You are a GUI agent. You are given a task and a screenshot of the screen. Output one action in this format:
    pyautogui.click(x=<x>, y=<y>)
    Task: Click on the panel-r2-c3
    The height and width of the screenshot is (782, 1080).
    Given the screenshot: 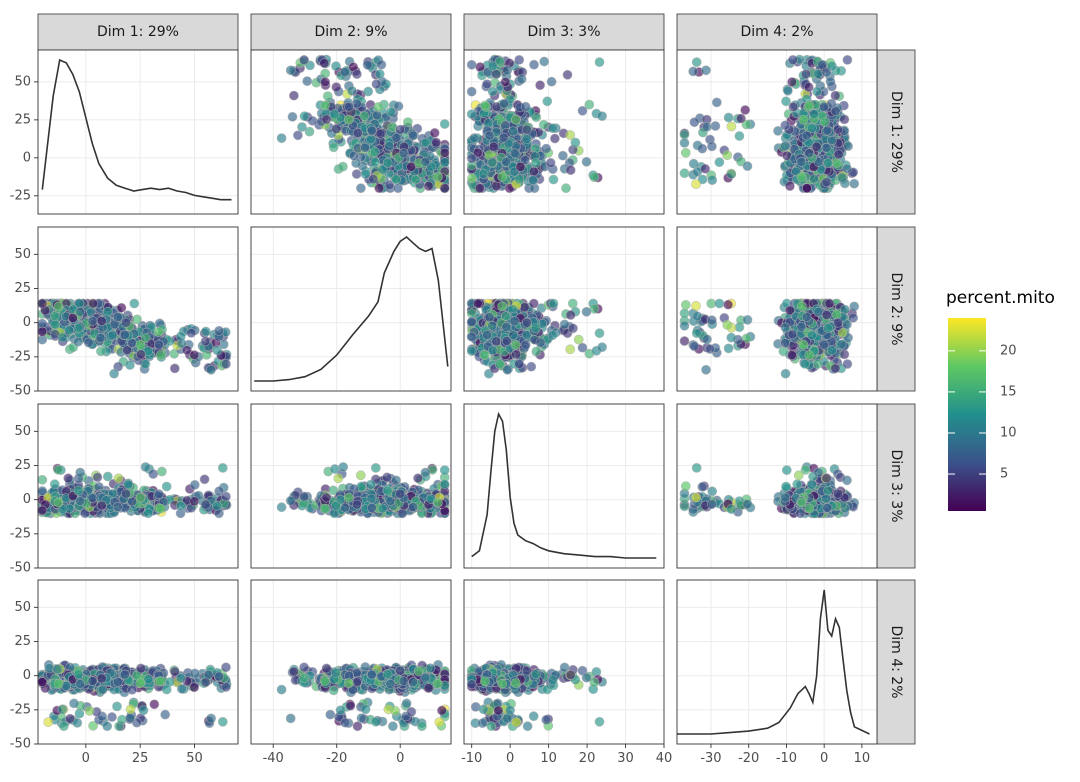 What is the action you would take?
    pyautogui.click(x=564, y=309)
    